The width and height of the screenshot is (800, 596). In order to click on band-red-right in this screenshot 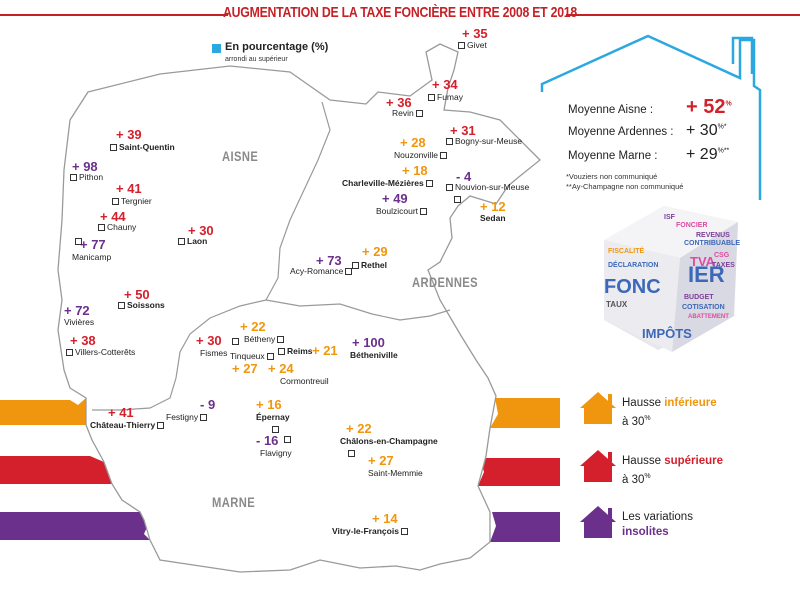, I will do `click(519, 472)`.